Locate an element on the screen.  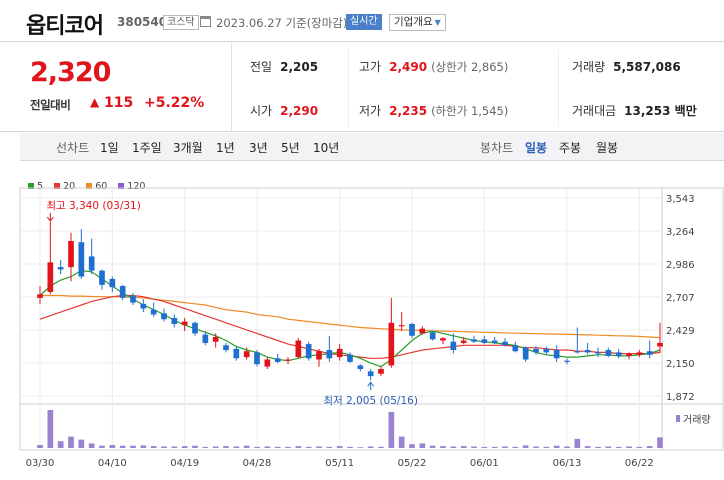
realtime-button: 실시간 is located at coordinates (364, 22).